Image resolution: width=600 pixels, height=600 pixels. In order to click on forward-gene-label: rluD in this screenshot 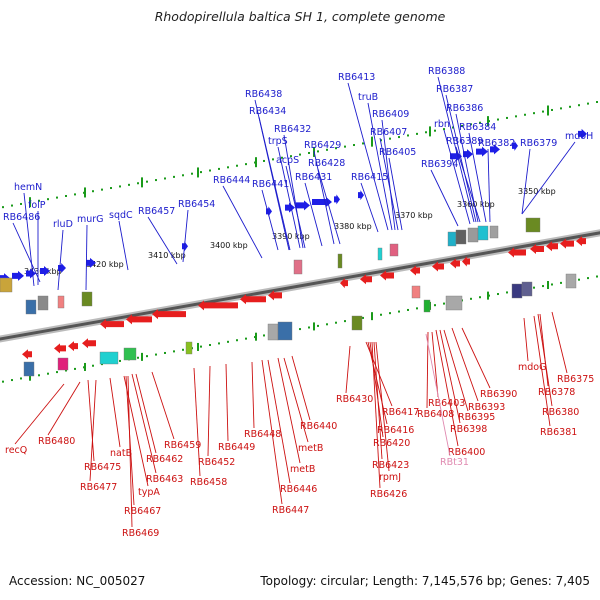, I will do `click(63, 224)`.